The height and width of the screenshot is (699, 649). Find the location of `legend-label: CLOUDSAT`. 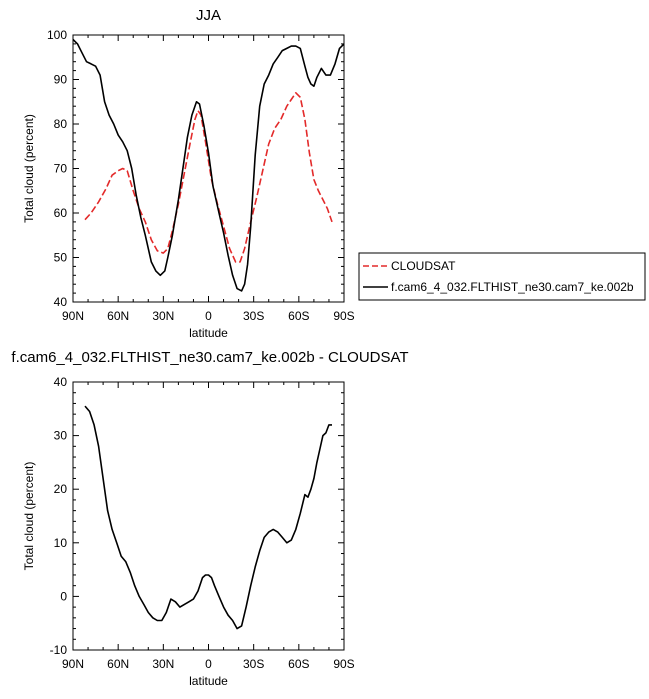

legend-label: CLOUDSAT is located at coordinates (423, 266).